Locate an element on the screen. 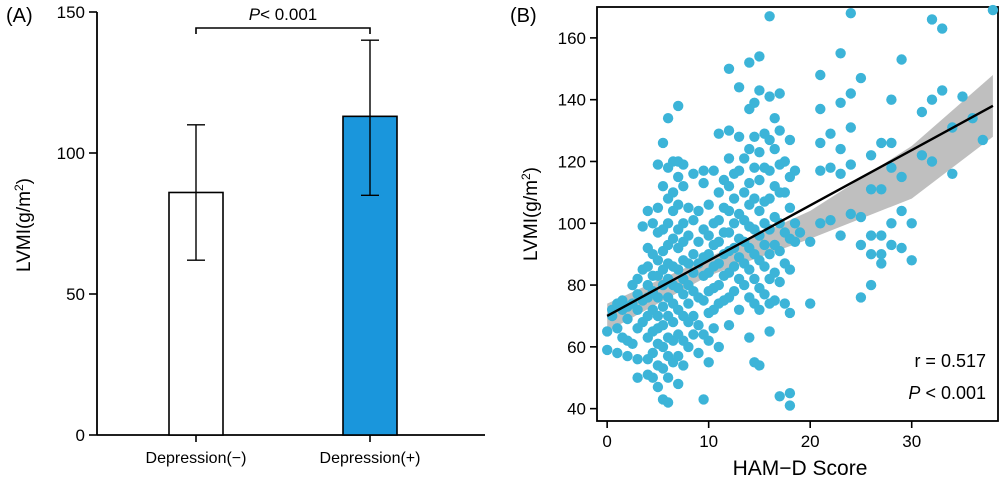 This screenshot has height=484, width=1003. correlation-p-label: P < 0.001 is located at coordinates (947, 393).